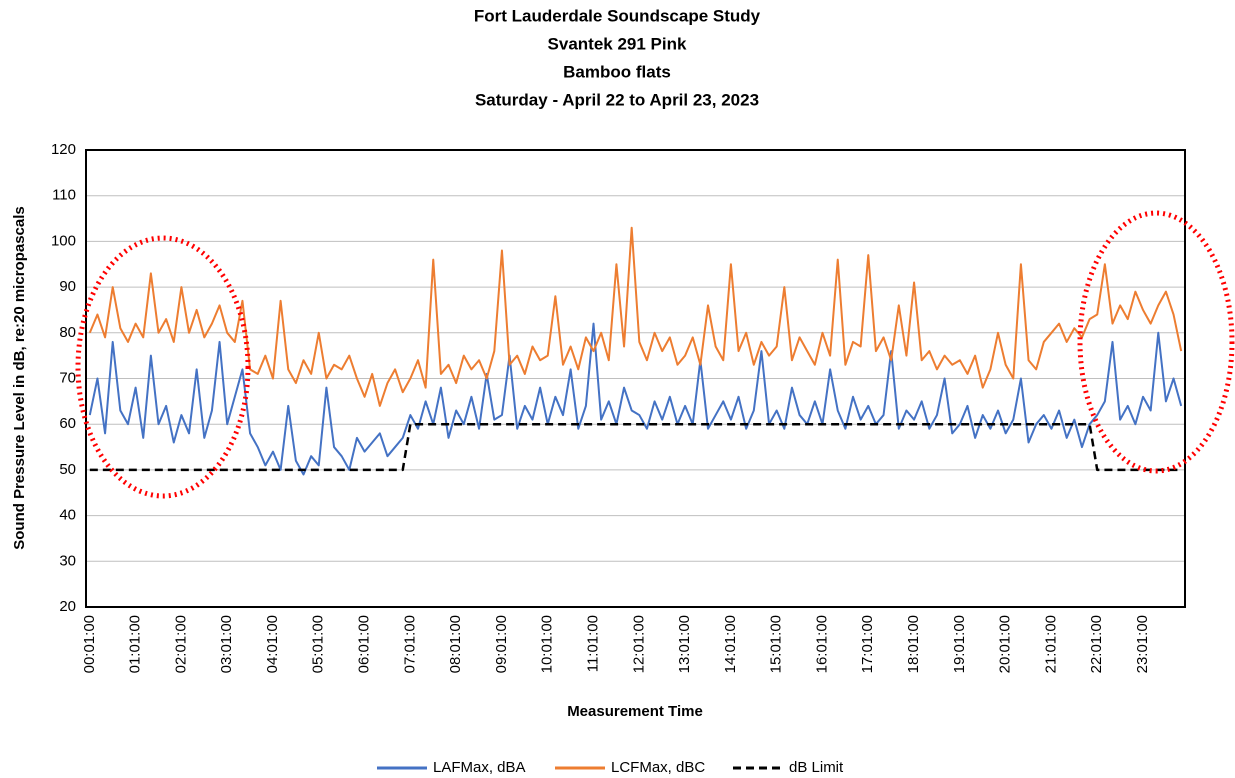 Image resolution: width=1235 pixels, height=778 pixels. I want to click on y-tick-label: 20, so click(67, 606).